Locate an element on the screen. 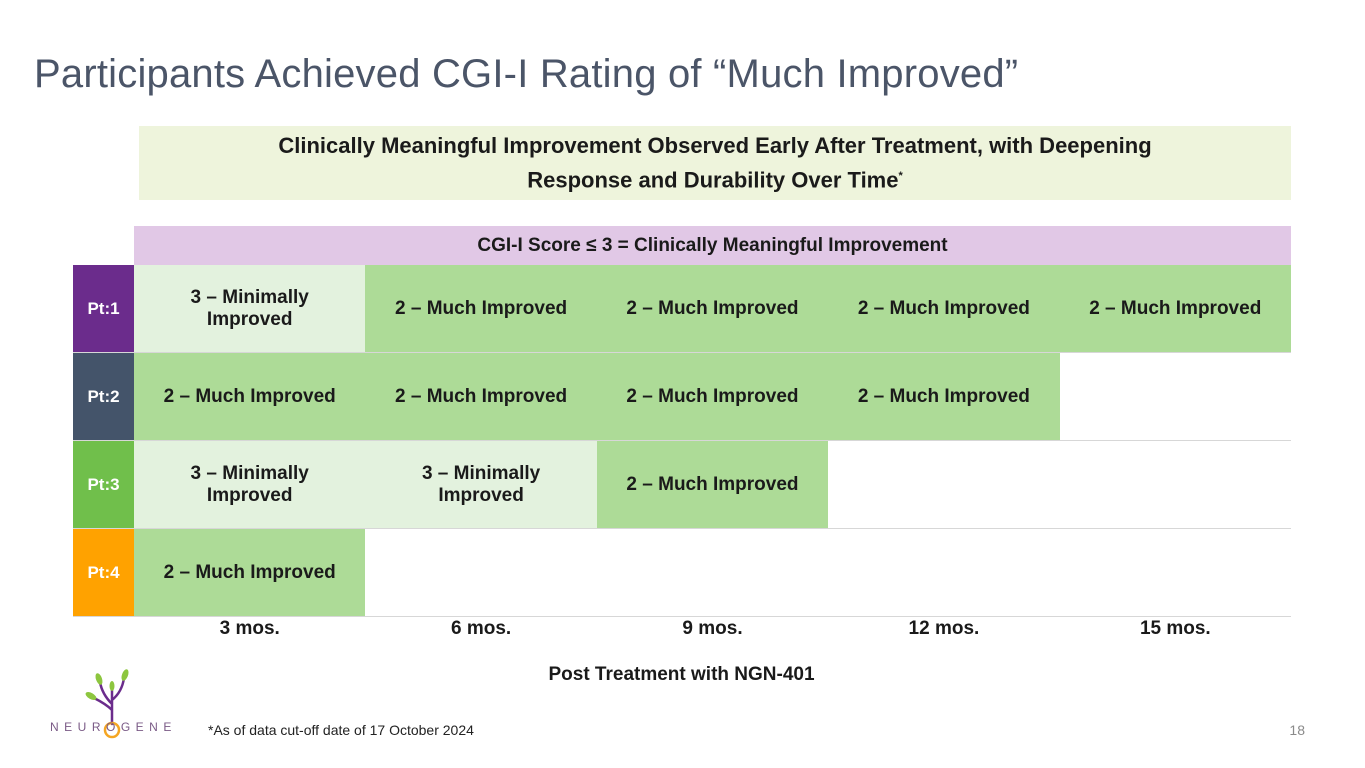 Image resolution: width=1365 pixels, height=768 pixels. timepoint-label: 6 mos. is located at coordinates (481, 628).